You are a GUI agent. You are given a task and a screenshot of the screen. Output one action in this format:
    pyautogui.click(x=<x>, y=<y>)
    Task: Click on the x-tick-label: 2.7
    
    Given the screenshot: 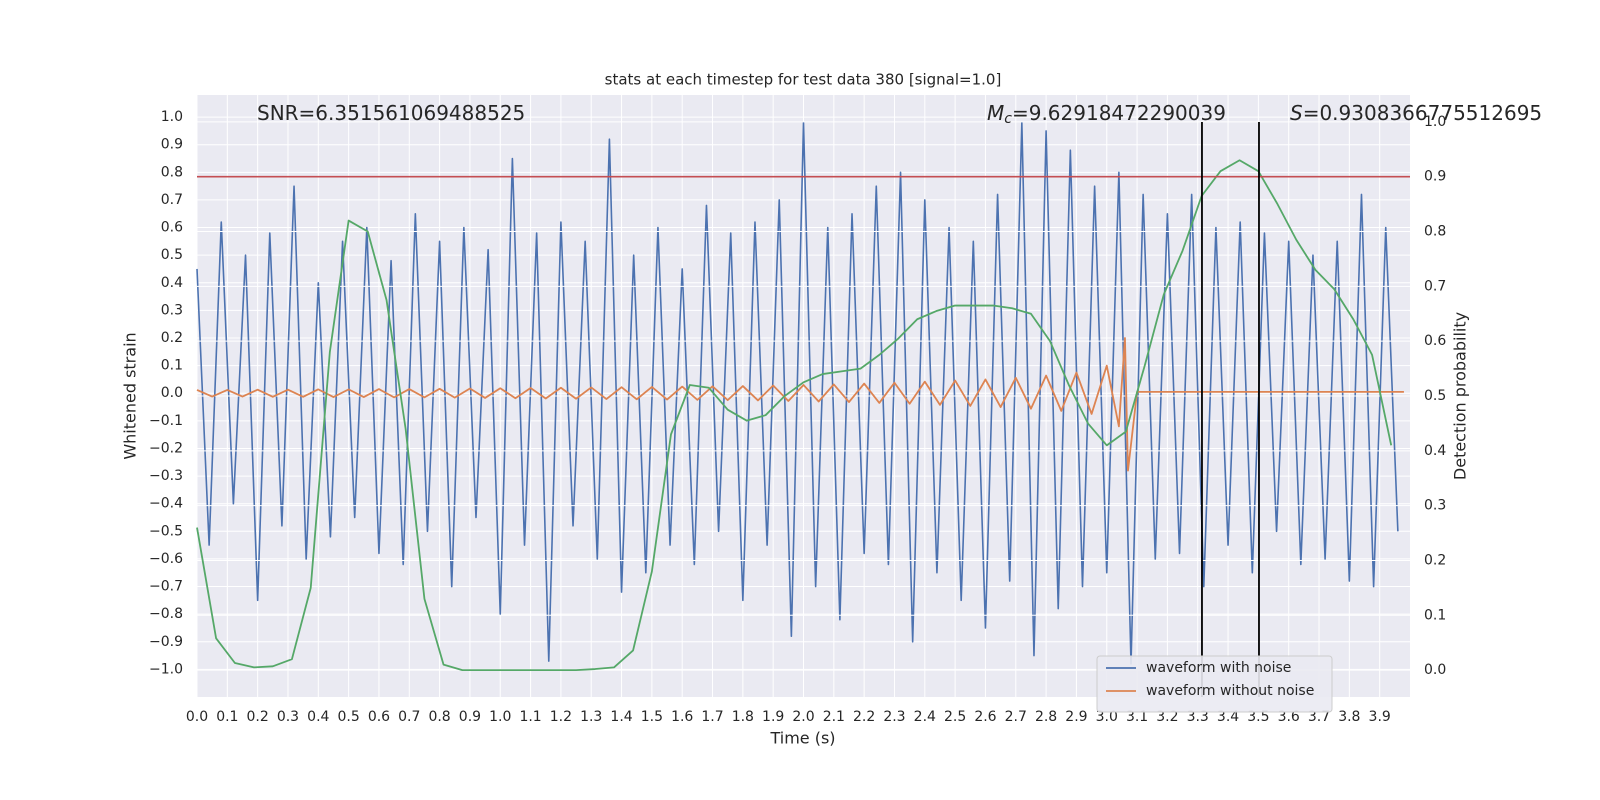 What is the action you would take?
    pyautogui.click(x=1016, y=717)
    